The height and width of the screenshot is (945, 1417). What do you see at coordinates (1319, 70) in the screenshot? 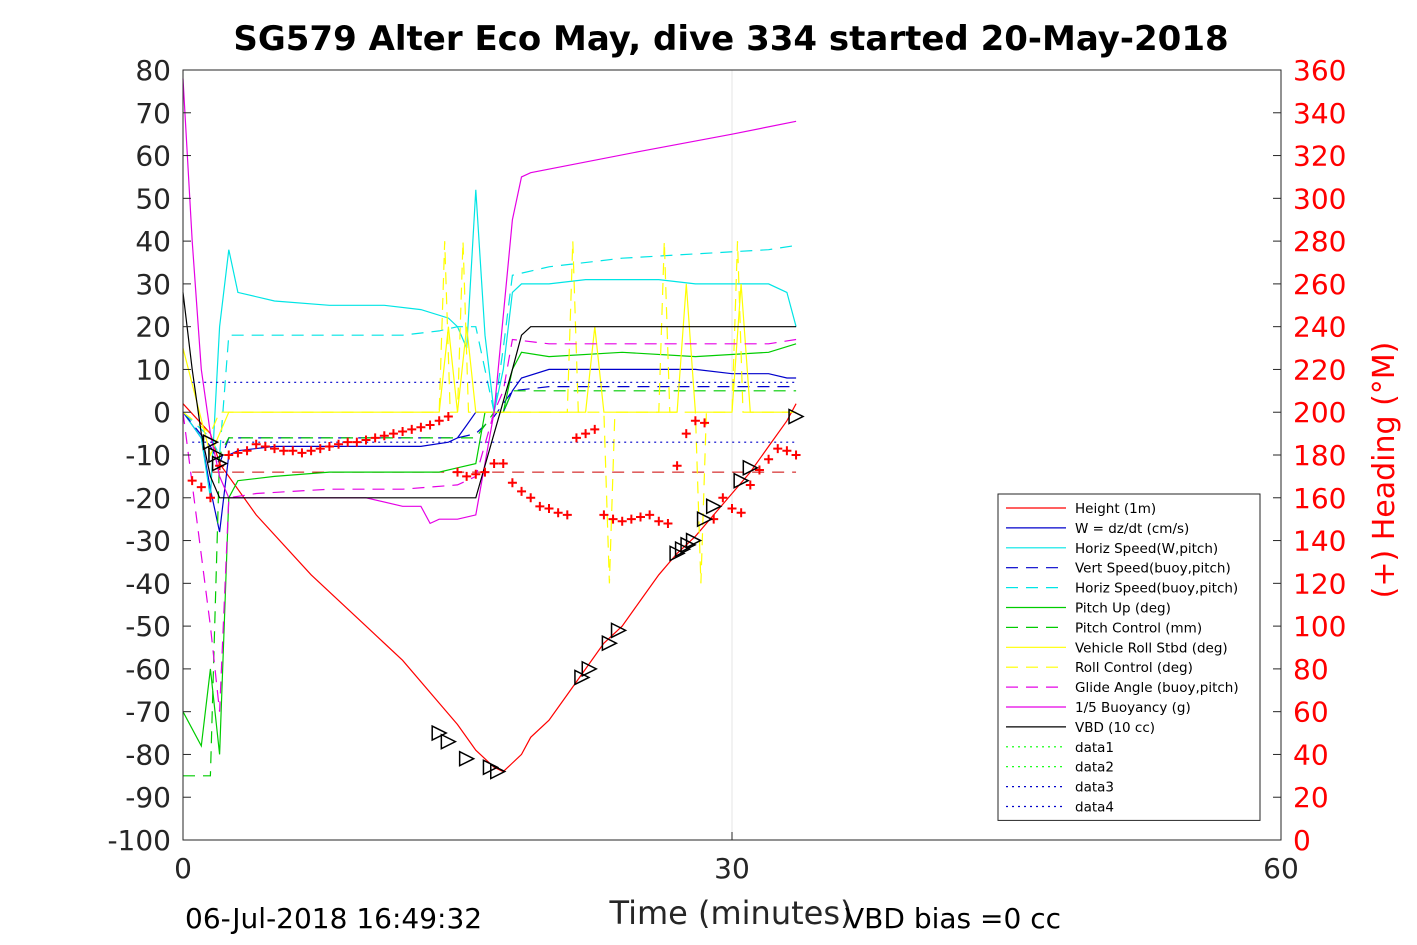
I see `y2-tick-label: 360` at bounding box center [1319, 70].